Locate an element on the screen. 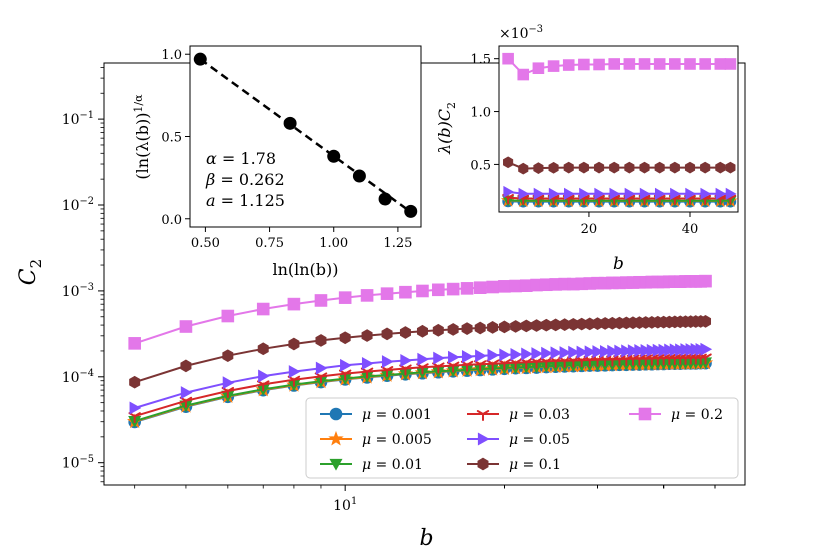  inset-right-series-0.1 is located at coordinates (619, 165).